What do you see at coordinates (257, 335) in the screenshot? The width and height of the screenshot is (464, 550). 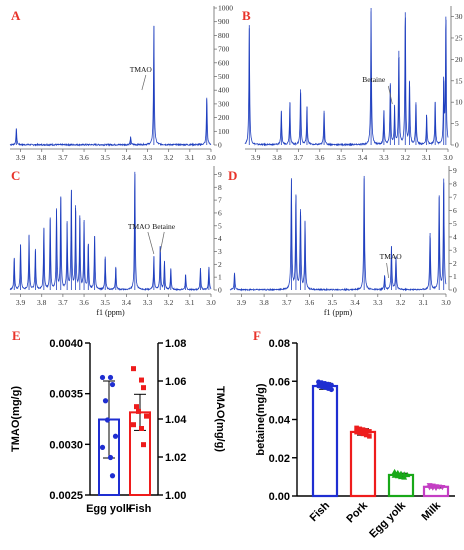 I see `panel-letter: F` at bounding box center [257, 335].